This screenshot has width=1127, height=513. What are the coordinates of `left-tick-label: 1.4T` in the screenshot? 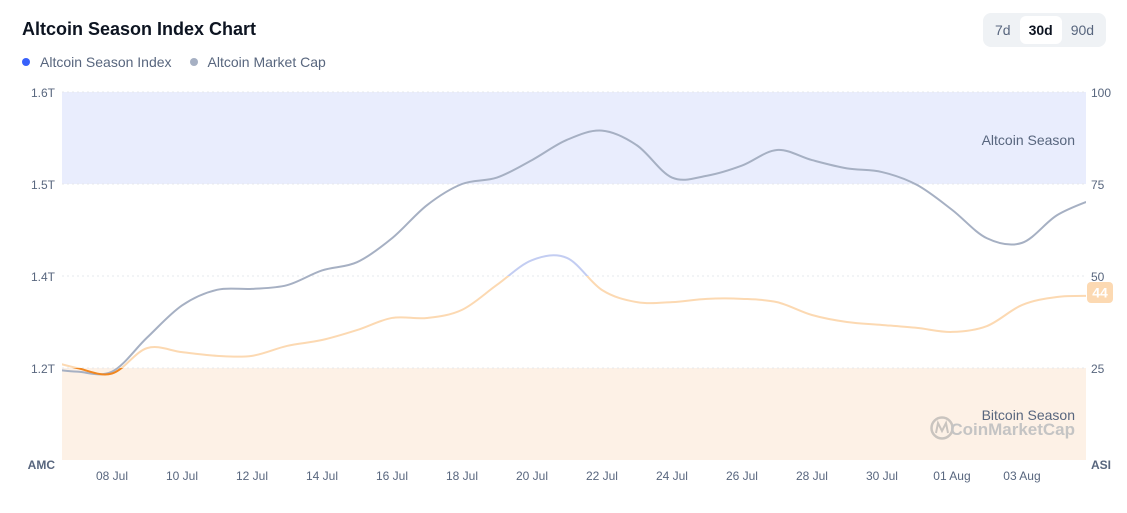 It's located at (43, 277).